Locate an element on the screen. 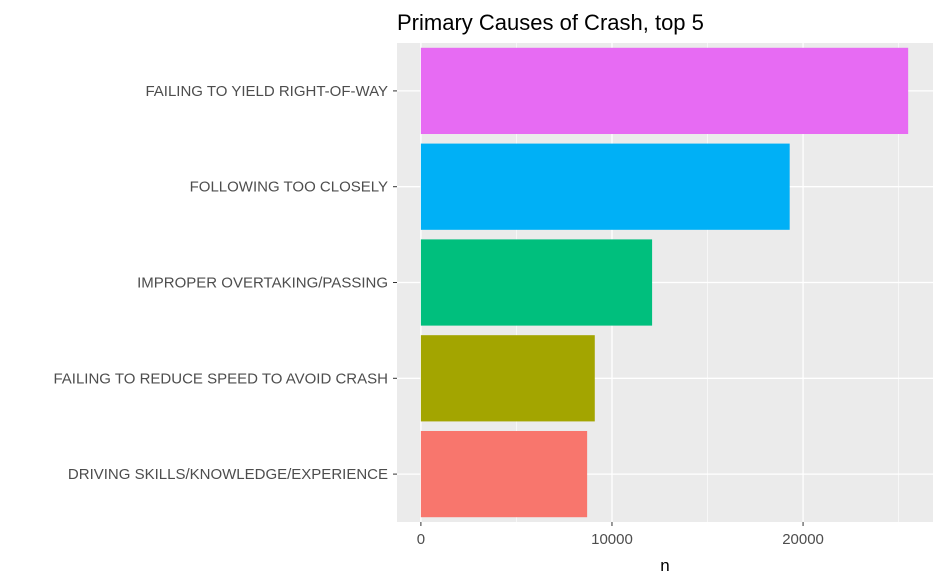 The image size is (944, 584). x-axis-labels: 0 10000 20000 is located at coordinates (620, 539).